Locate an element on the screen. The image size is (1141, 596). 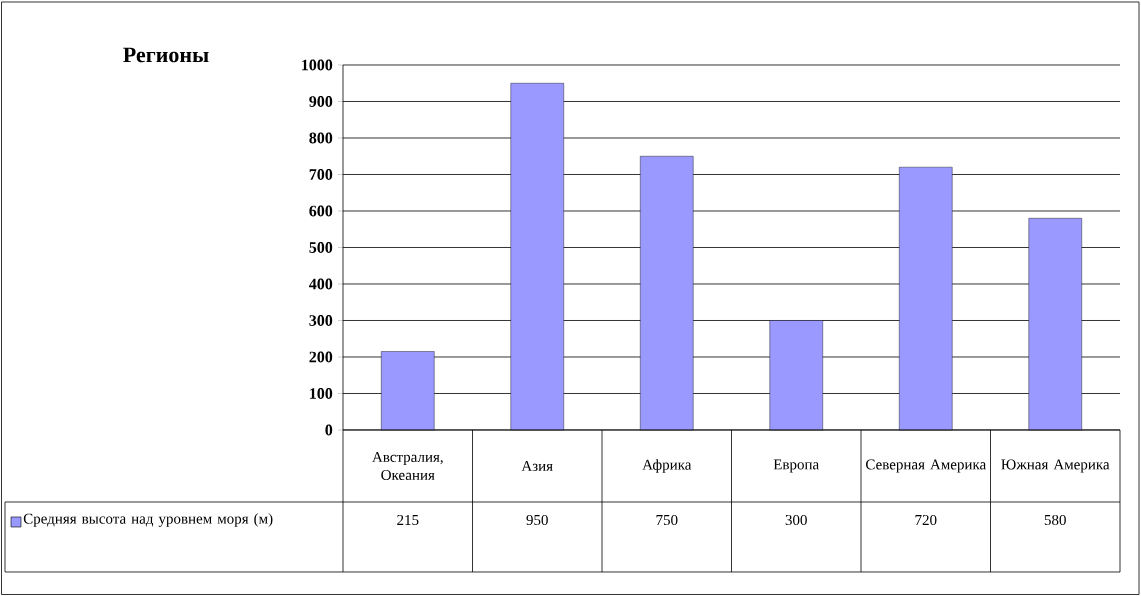
y-tick-label: 700 is located at coordinates (321, 174).